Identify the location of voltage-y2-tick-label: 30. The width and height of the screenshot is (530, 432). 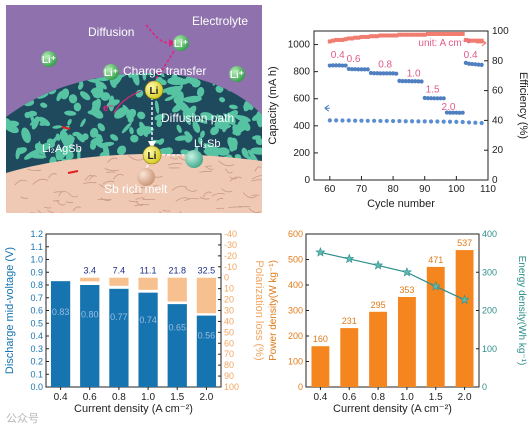
(229, 311).